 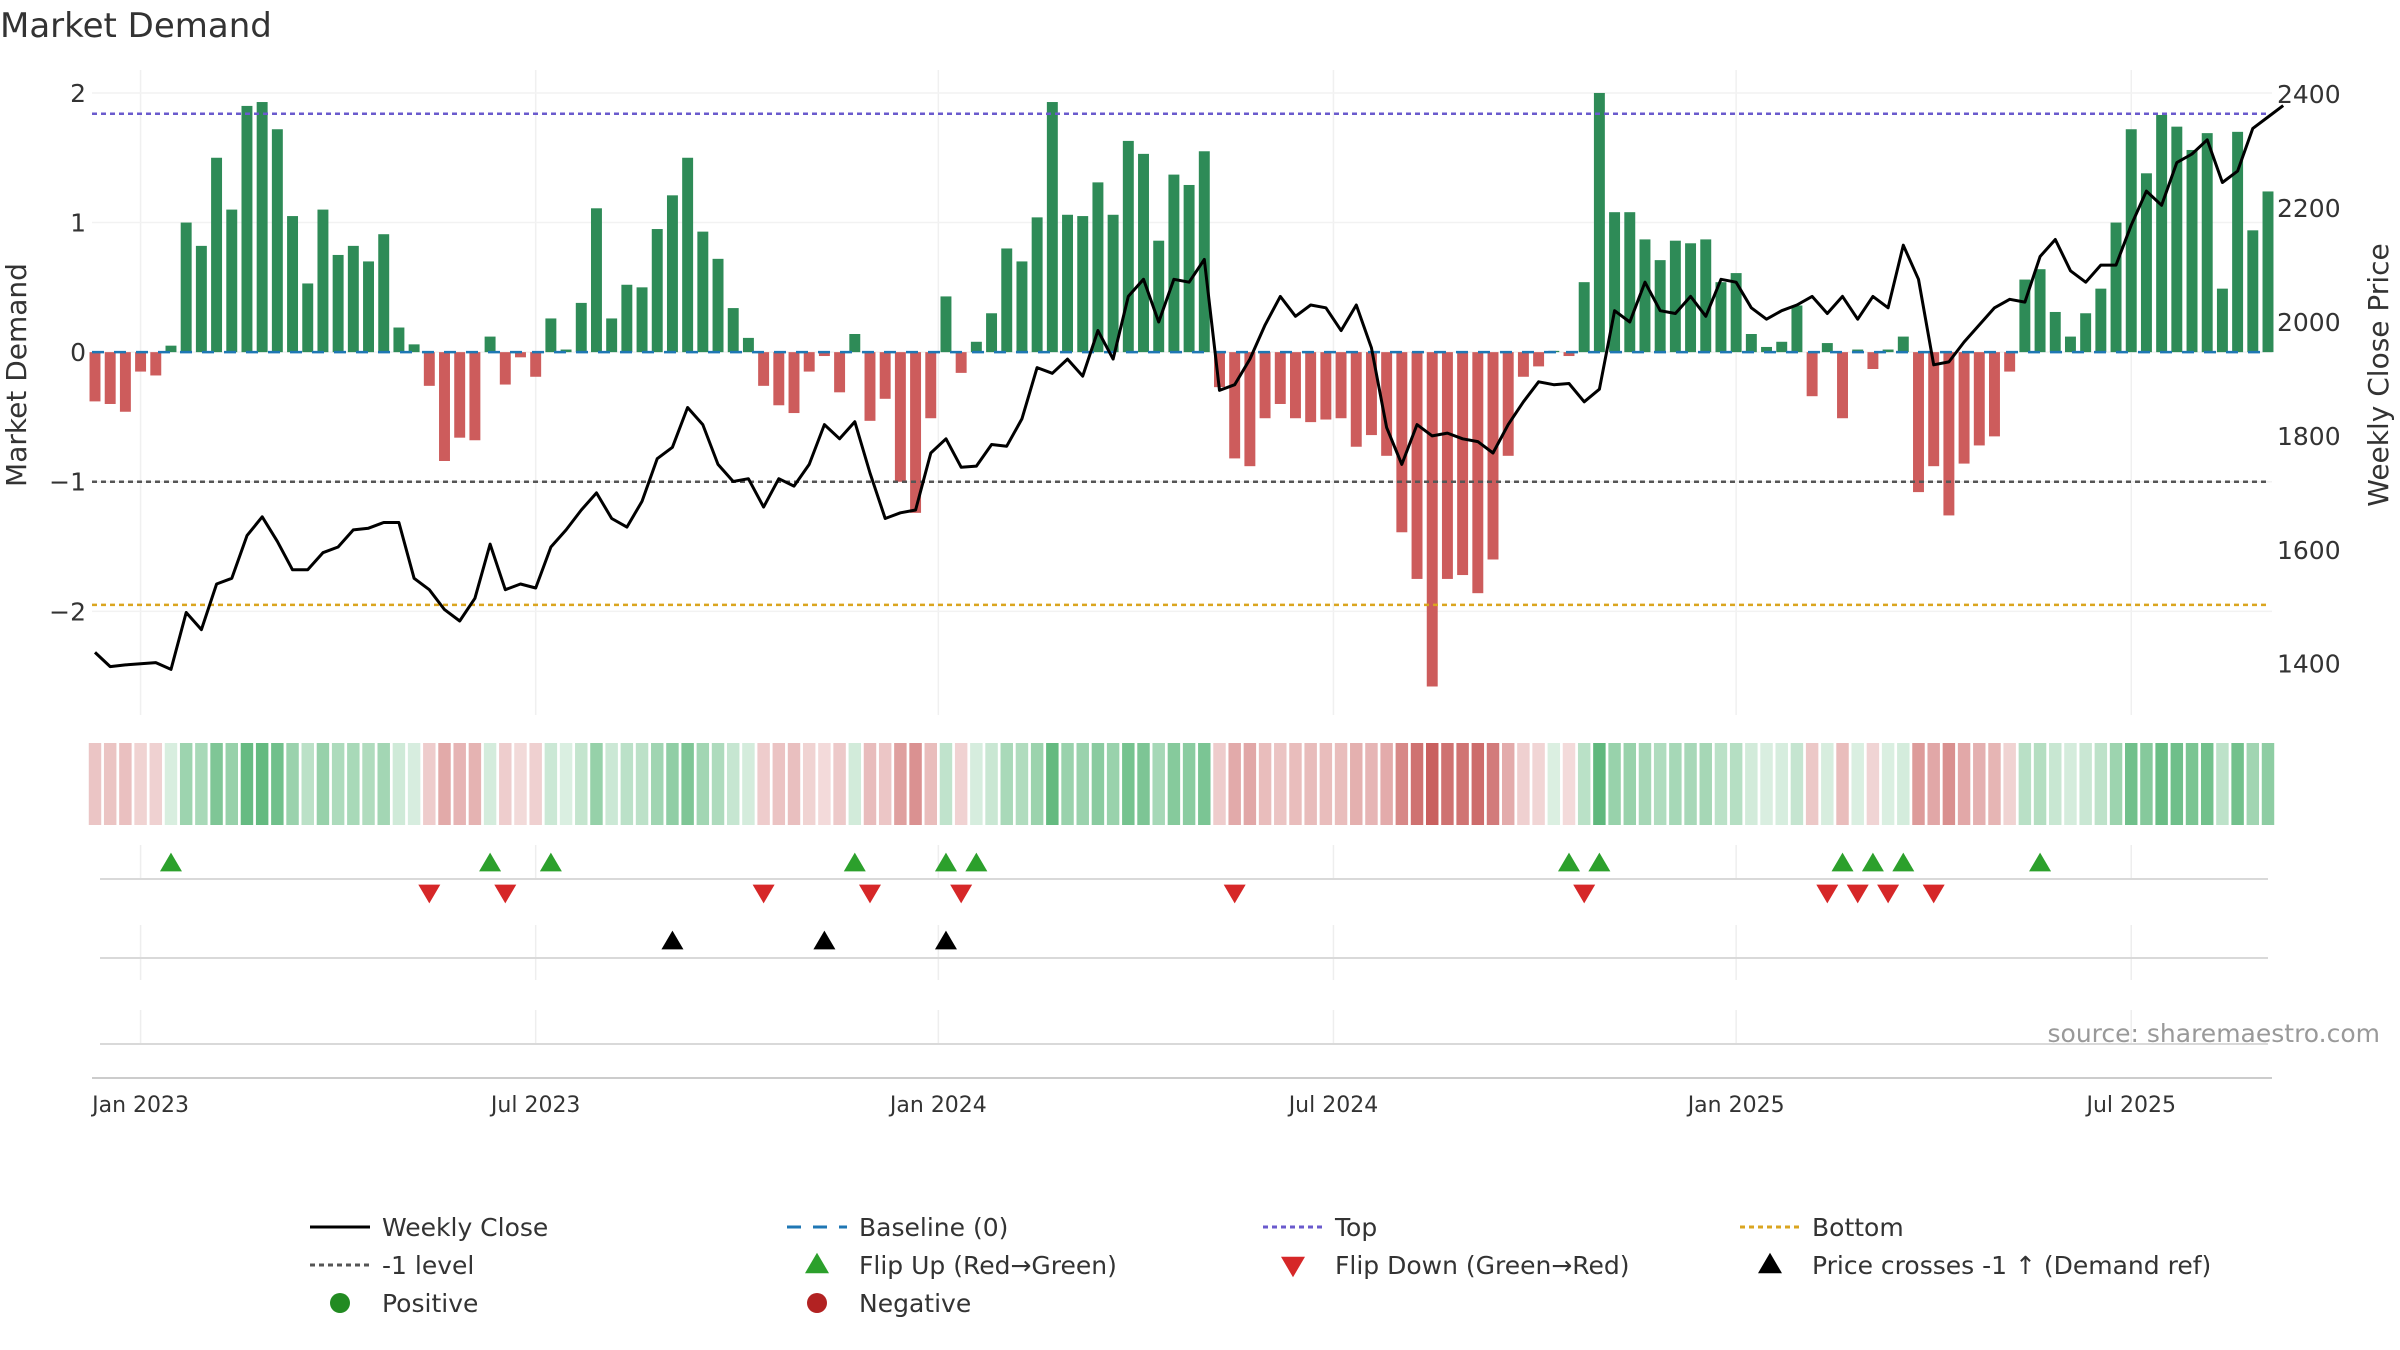 What do you see at coordinates (1822, 1227) in the screenshot?
I see `legend-item: Bottom` at bounding box center [1822, 1227].